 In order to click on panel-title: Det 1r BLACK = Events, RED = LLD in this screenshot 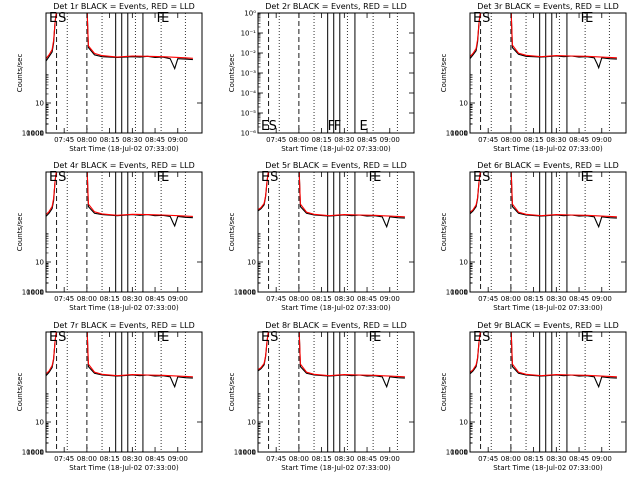, I will do `click(124, 6)`.